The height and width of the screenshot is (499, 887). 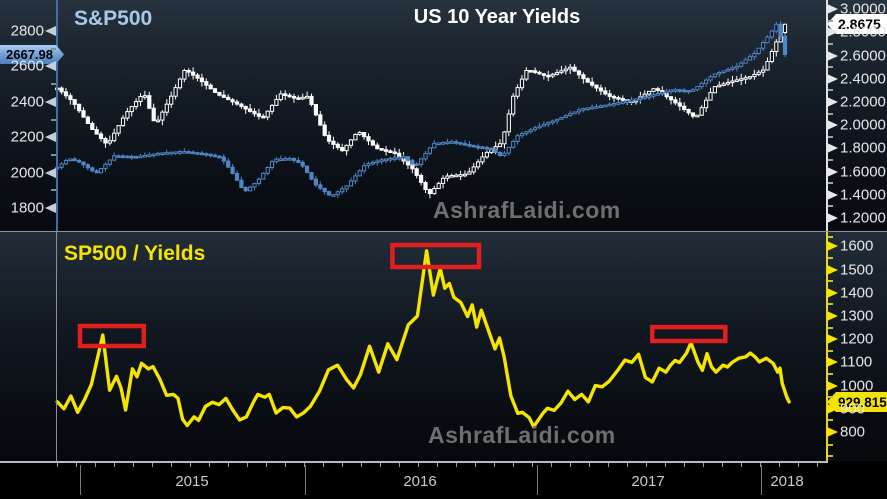 What do you see at coordinates (27, 66) in the screenshot?
I see `axis-tick-label: 2600` at bounding box center [27, 66].